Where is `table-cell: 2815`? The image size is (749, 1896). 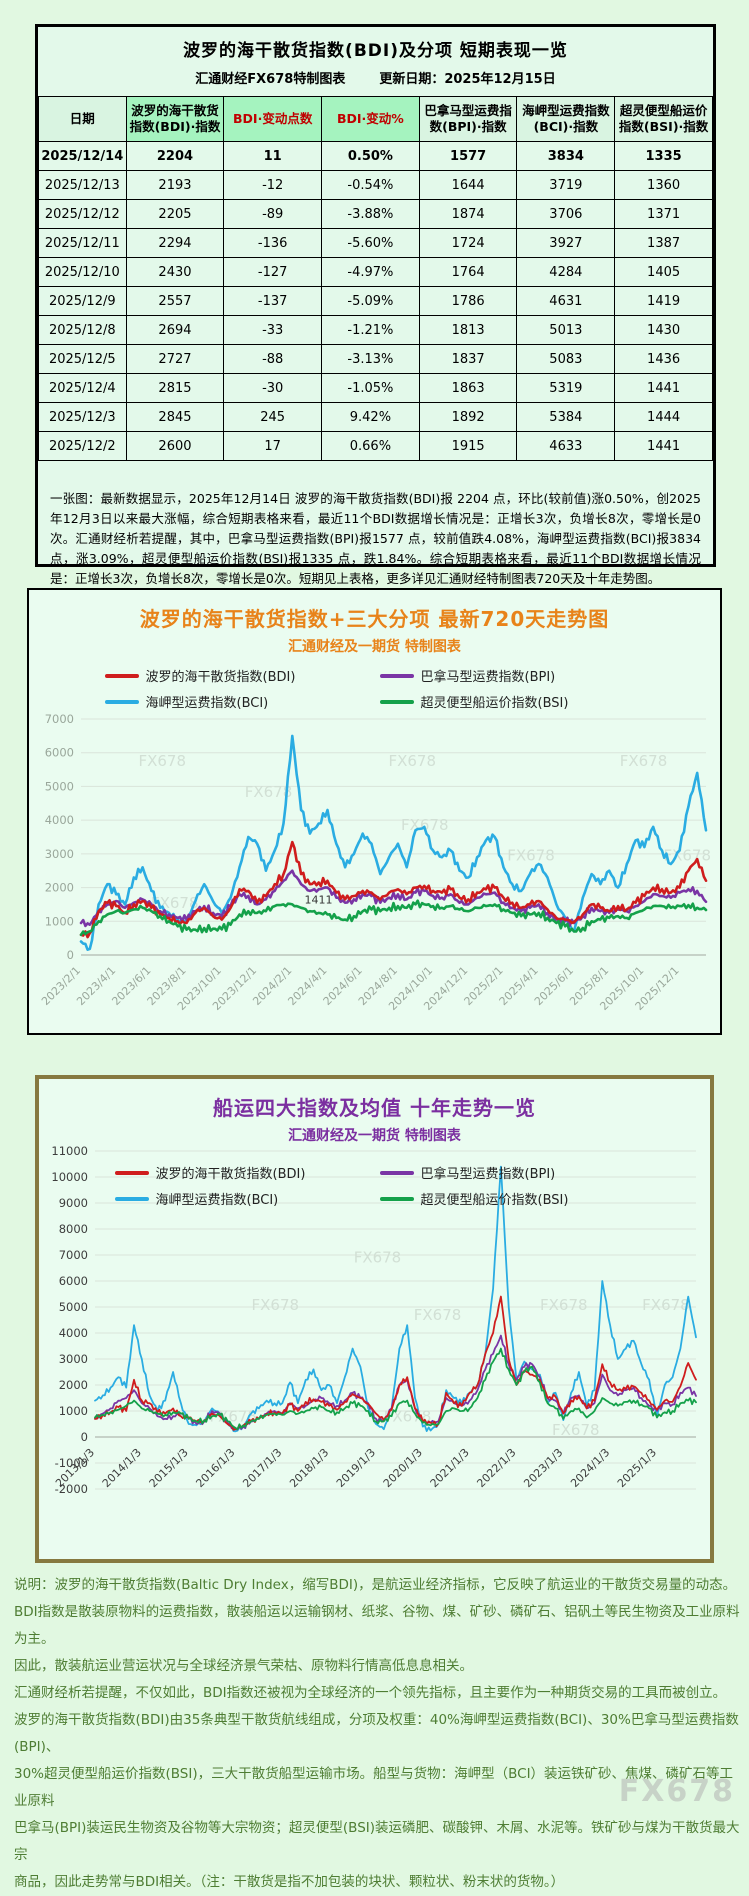 table-cell: 2815 is located at coordinates (175, 388).